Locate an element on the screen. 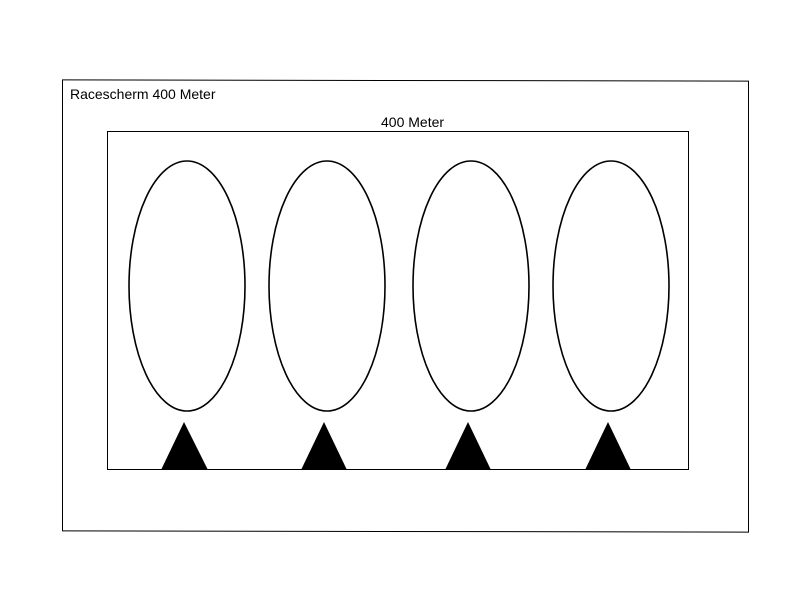 The image size is (800, 600). race-area-title: 400 Meter is located at coordinates (413, 122).